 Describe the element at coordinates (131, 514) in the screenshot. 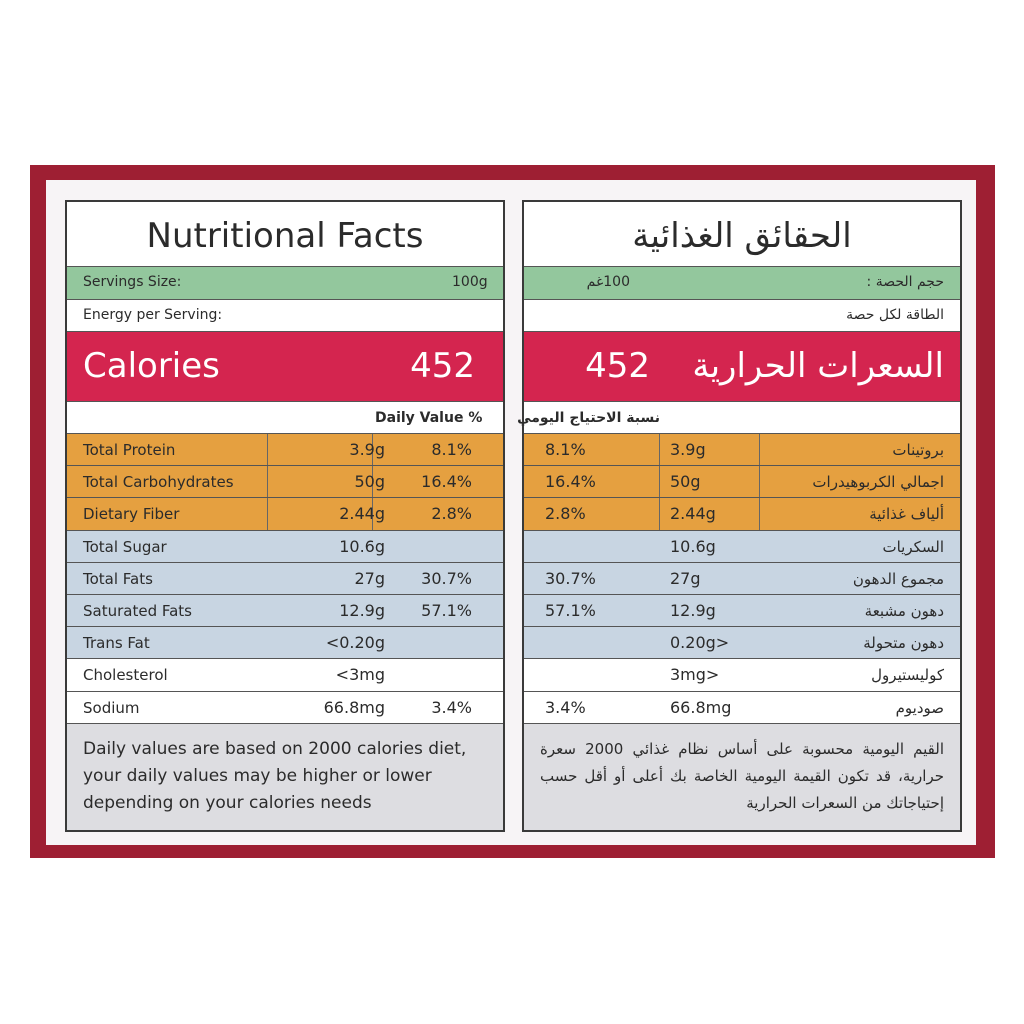

I see `nutrient-name: Dietary Fiber` at that location.